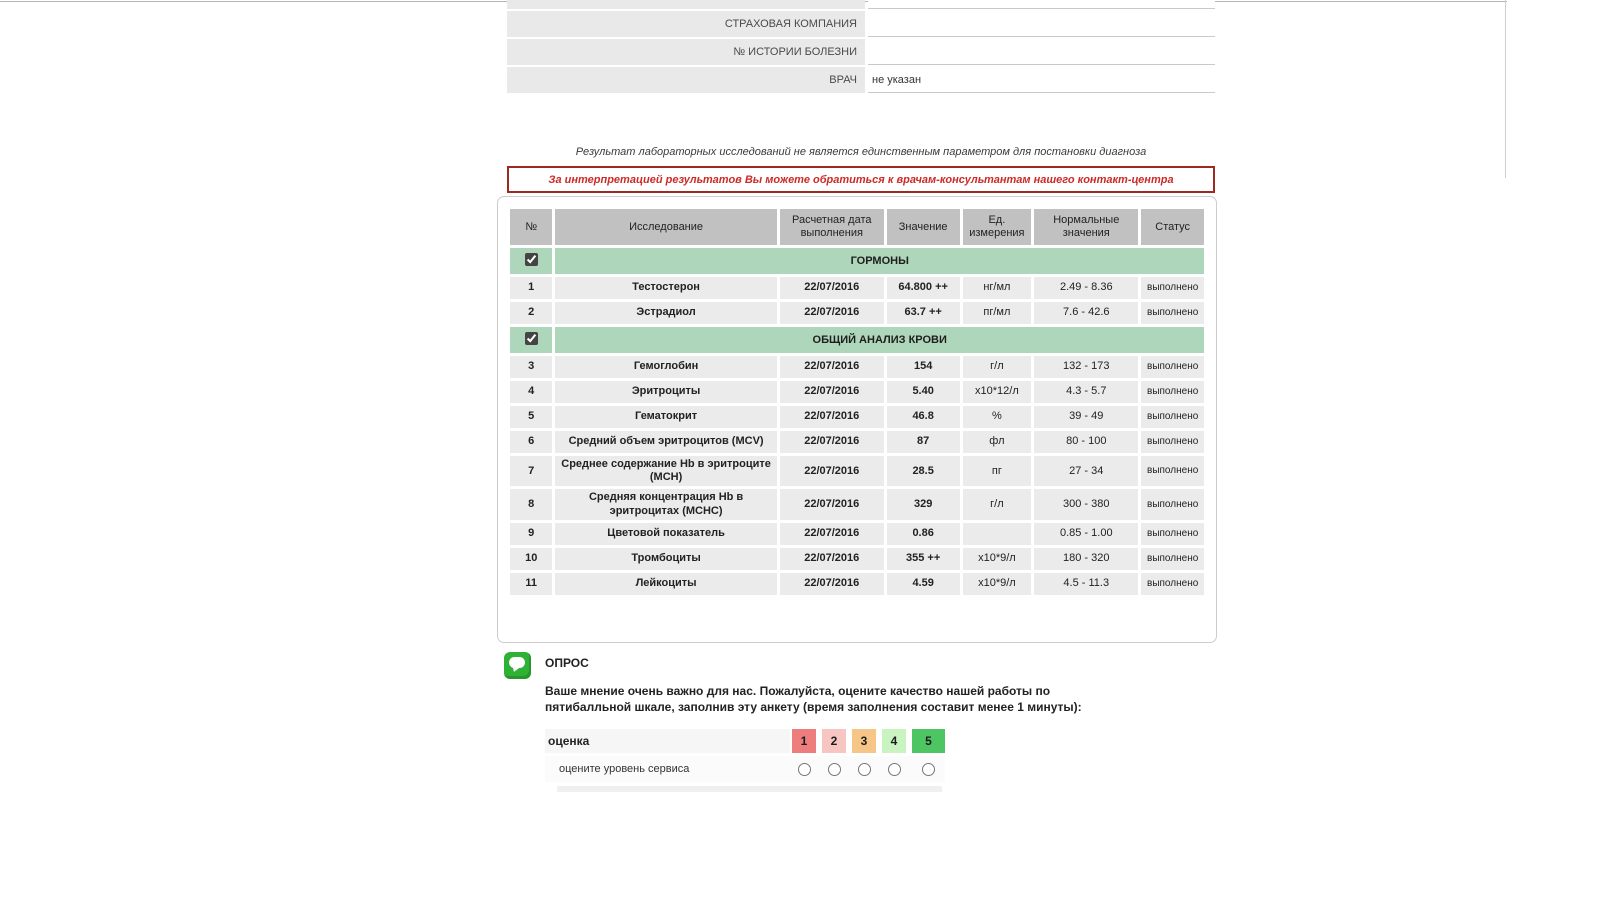  I want to click on result-cell-norm: 2.49 - 8.36, so click(1086, 288).